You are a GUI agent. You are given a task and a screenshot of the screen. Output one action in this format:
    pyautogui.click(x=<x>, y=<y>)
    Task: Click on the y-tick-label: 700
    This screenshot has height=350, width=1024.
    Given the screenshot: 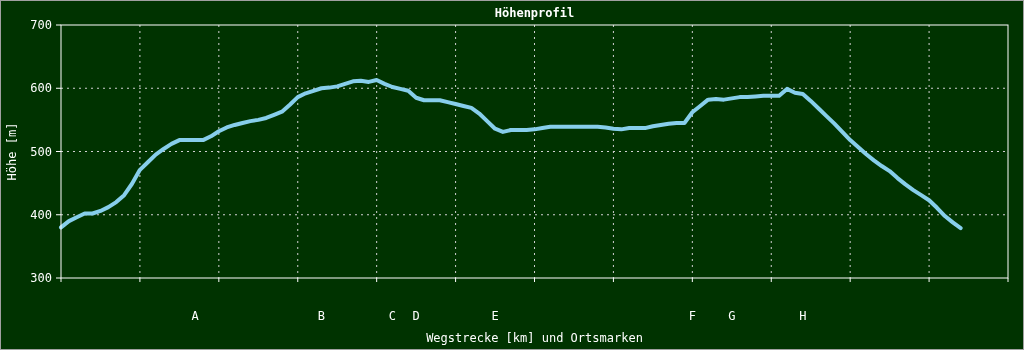 What is the action you would take?
    pyautogui.click(x=41, y=25)
    